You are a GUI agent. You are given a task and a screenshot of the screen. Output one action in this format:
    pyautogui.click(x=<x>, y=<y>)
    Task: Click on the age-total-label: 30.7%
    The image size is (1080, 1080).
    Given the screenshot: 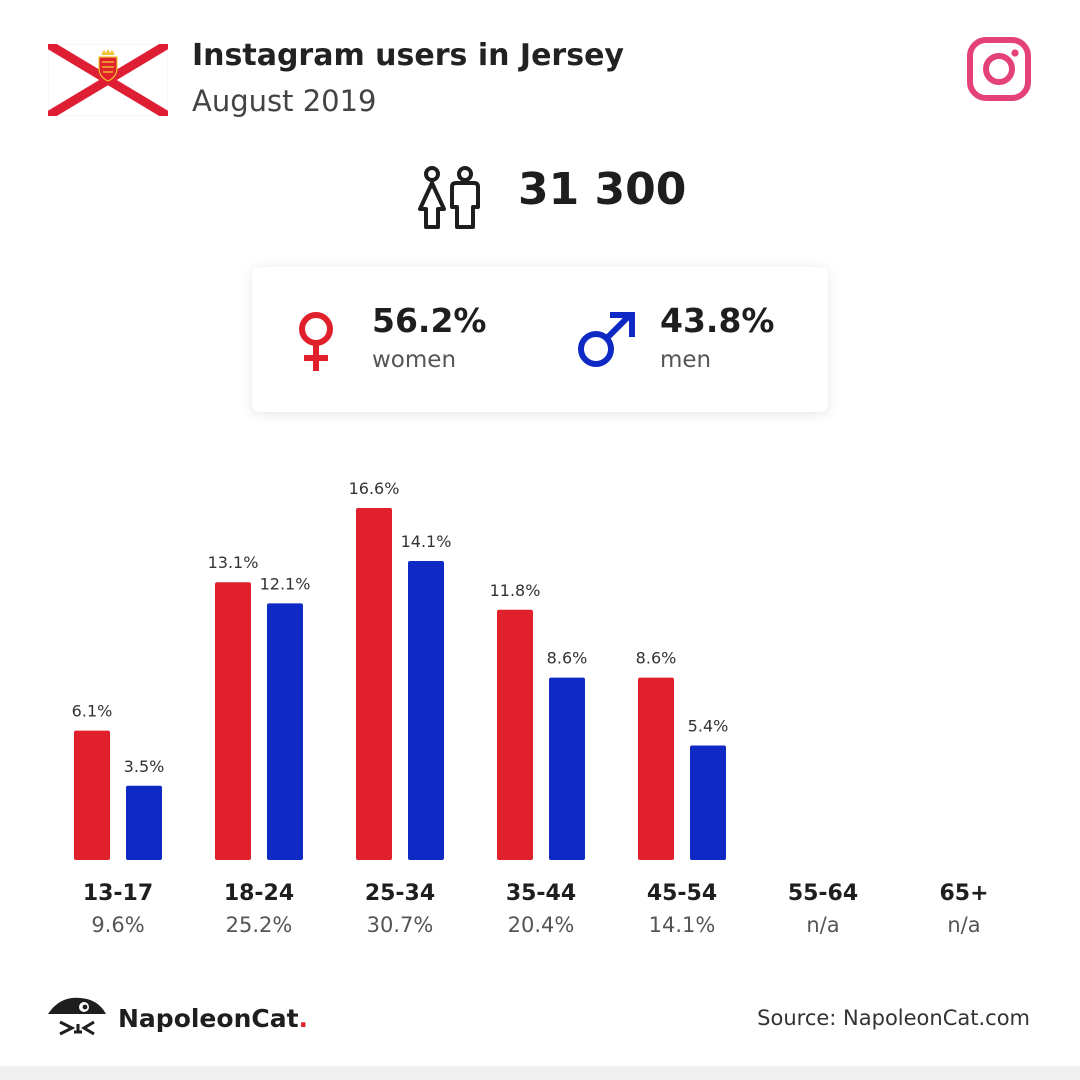 What is the action you would take?
    pyautogui.click(x=400, y=925)
    